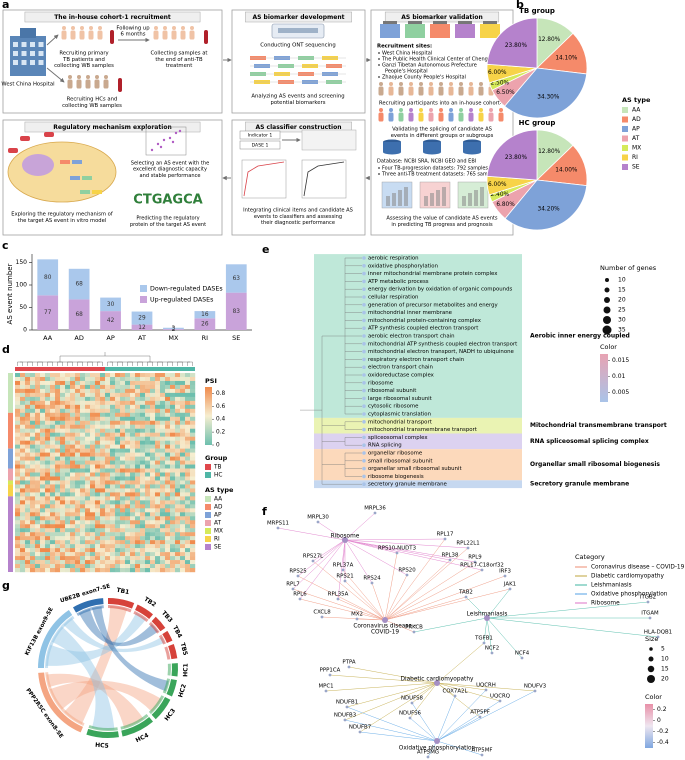 Image resolution: width=685 pixels, height=760 pixels. I want to click on bar-value-label: 29, so click(142, 319).